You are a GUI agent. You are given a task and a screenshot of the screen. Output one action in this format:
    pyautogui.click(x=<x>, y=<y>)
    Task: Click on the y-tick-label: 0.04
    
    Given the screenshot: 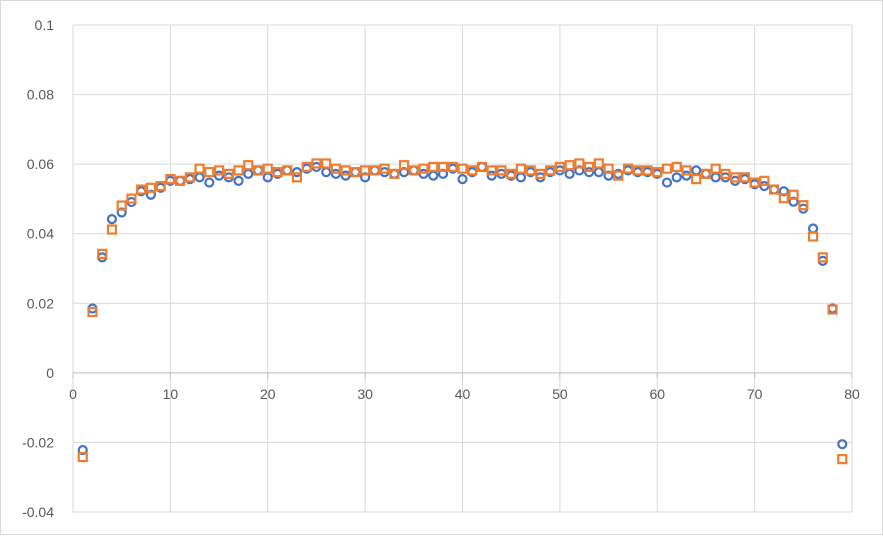 What is the action you would take?
    pyautogui.click(x=40, y=234)
    